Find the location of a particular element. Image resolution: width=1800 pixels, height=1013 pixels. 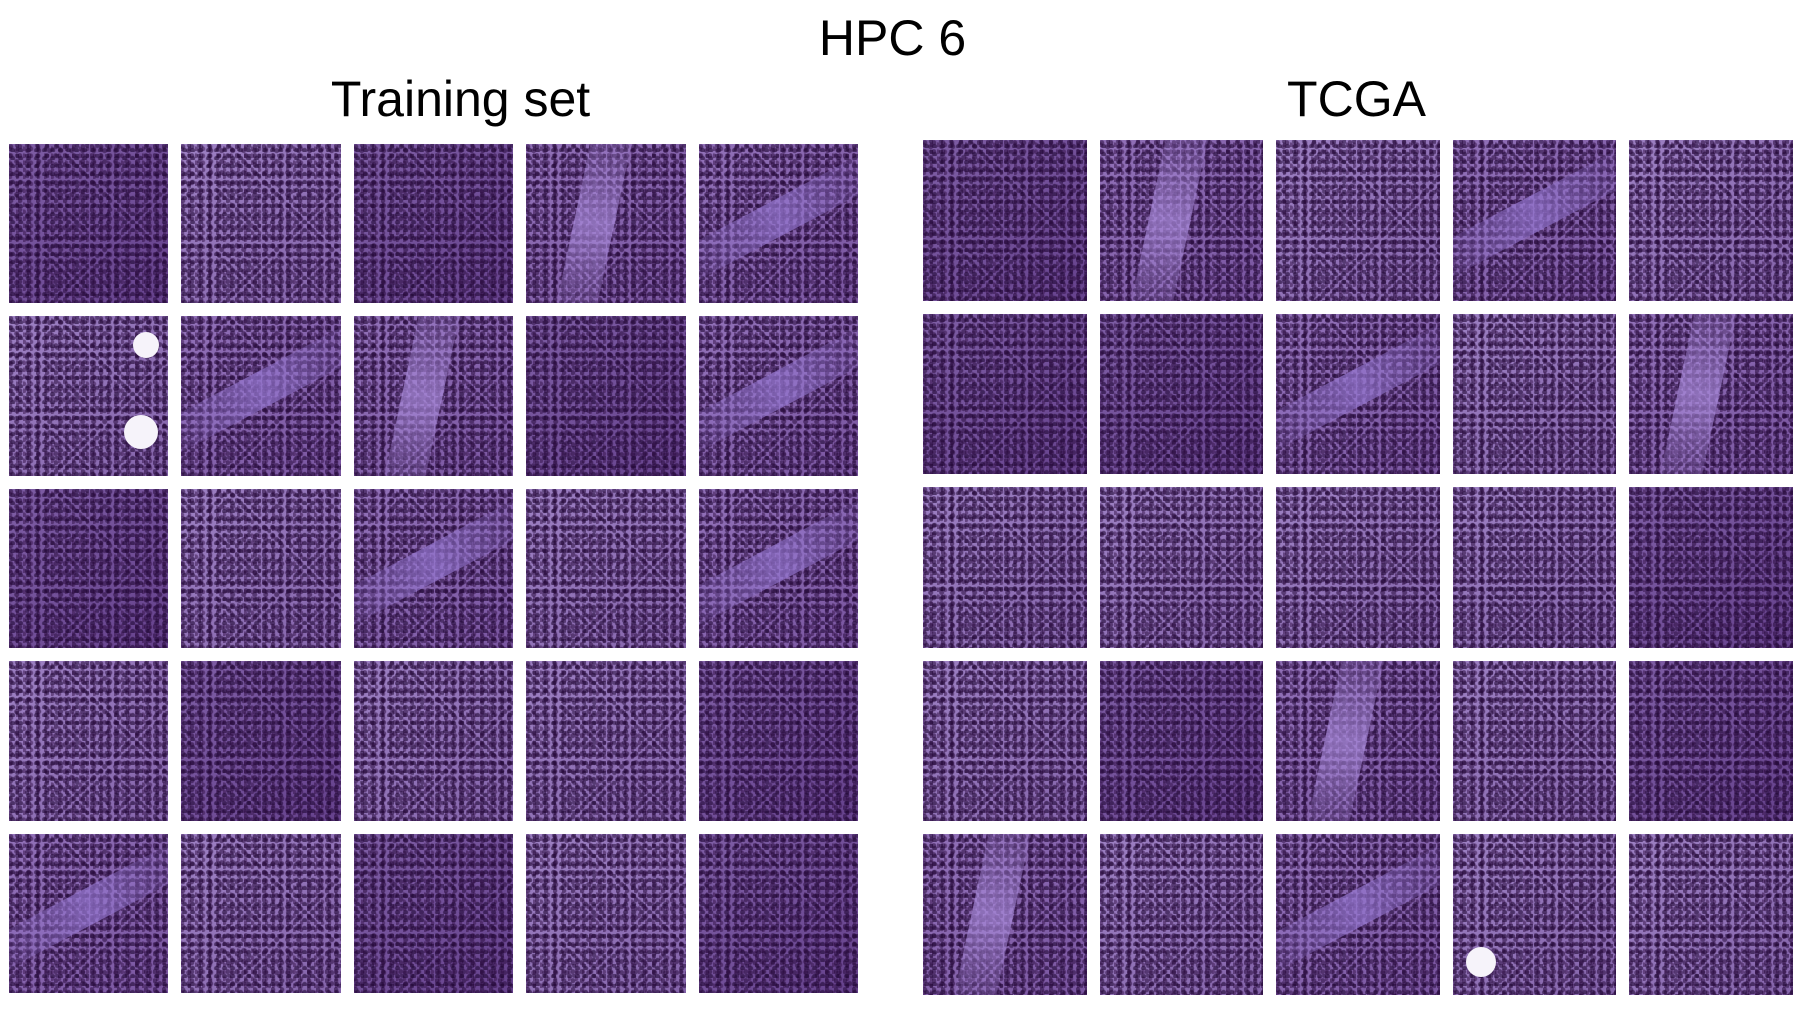

panel-title-tcga: TCGA is located at coordinates (1356, 99).